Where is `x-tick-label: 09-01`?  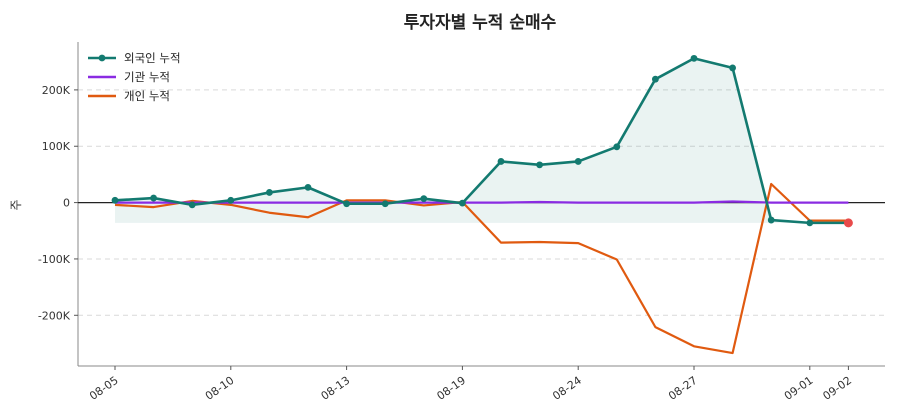
x-tick-label: 09-01 is located at coordinates (799, 388).